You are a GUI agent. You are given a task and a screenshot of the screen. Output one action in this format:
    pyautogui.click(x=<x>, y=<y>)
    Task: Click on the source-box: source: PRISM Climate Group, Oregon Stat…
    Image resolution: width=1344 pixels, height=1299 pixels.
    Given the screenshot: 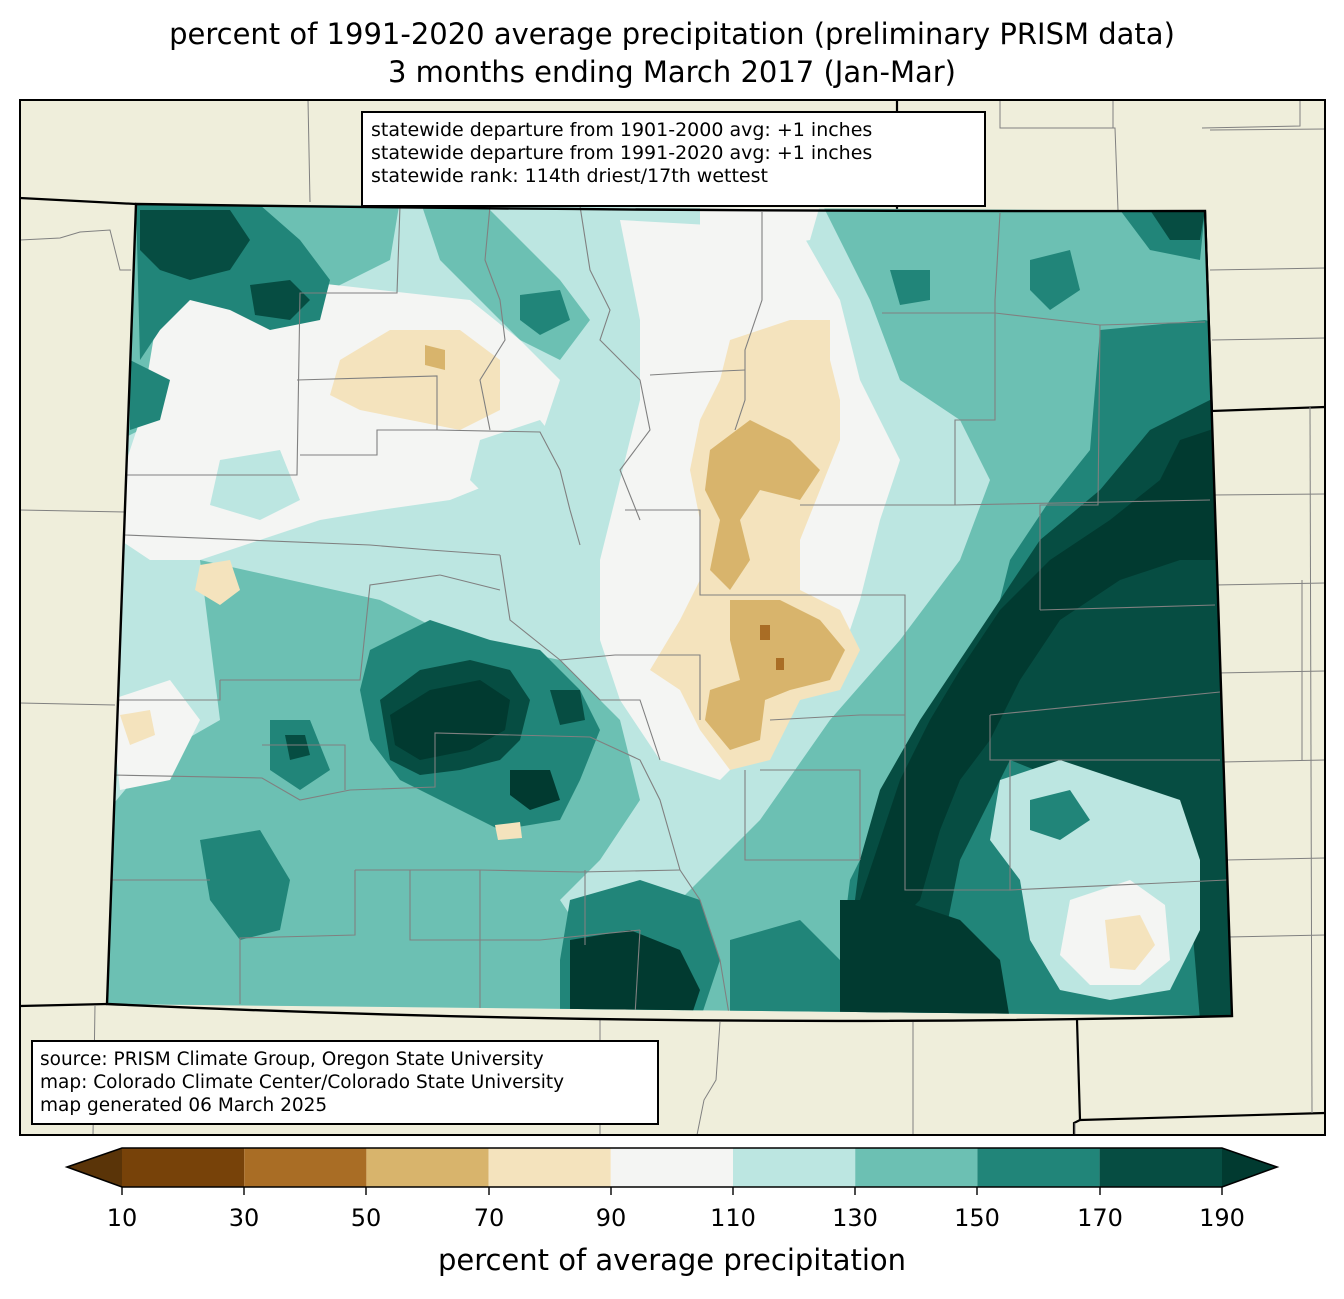 What is the action you would take?
    pyautogui.click(x=345, y=1082)
    